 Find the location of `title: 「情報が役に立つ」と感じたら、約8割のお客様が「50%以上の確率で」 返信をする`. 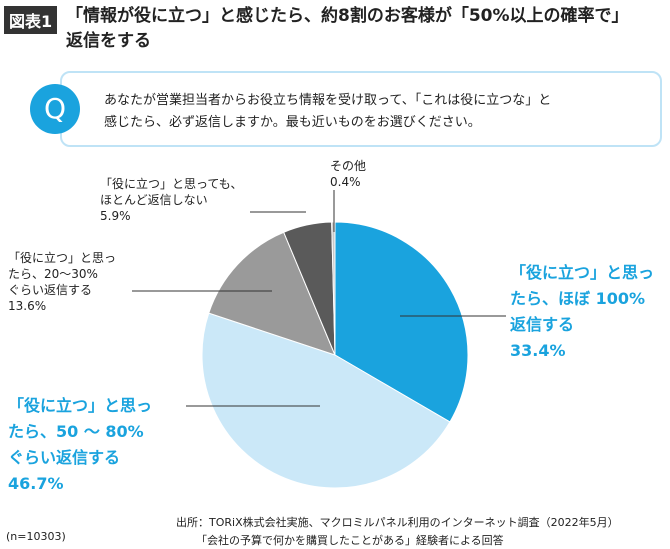

title: 「情報が役に立つ」と感じたら、約8割のお客様が「50%以上の確率で」 返信をする is located at coordinates (347, 28).